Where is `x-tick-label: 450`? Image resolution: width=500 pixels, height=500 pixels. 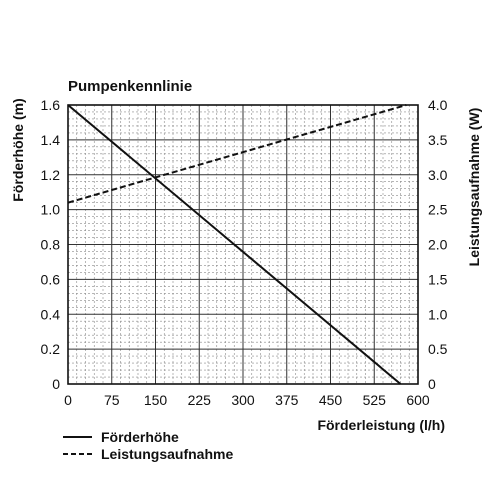 x-tick-label: 450 is located at coordinates (331, 400).